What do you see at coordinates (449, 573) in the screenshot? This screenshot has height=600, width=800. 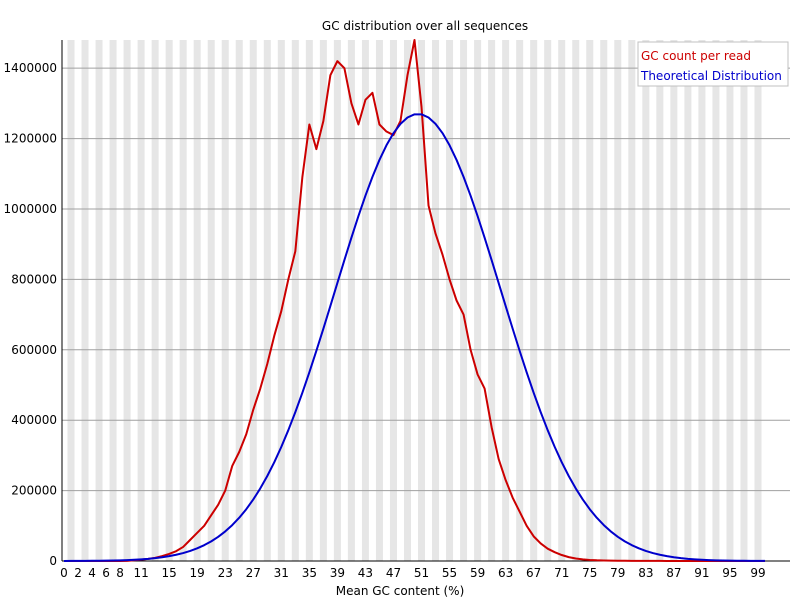 I see `x-tick-label: 55` at bounding box center [449, 573].